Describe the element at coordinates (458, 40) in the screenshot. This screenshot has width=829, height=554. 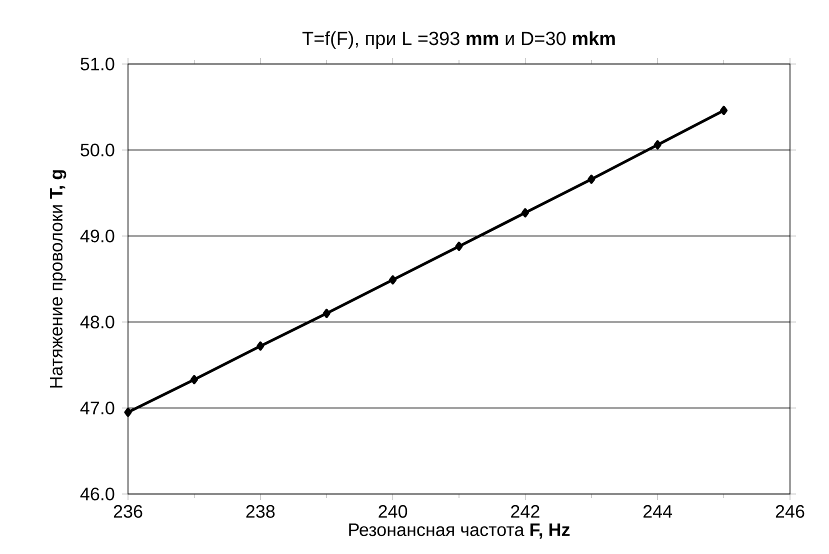
I see `chart-title: T=f(F), при L =393 mm и D=30 mkm` at that location.